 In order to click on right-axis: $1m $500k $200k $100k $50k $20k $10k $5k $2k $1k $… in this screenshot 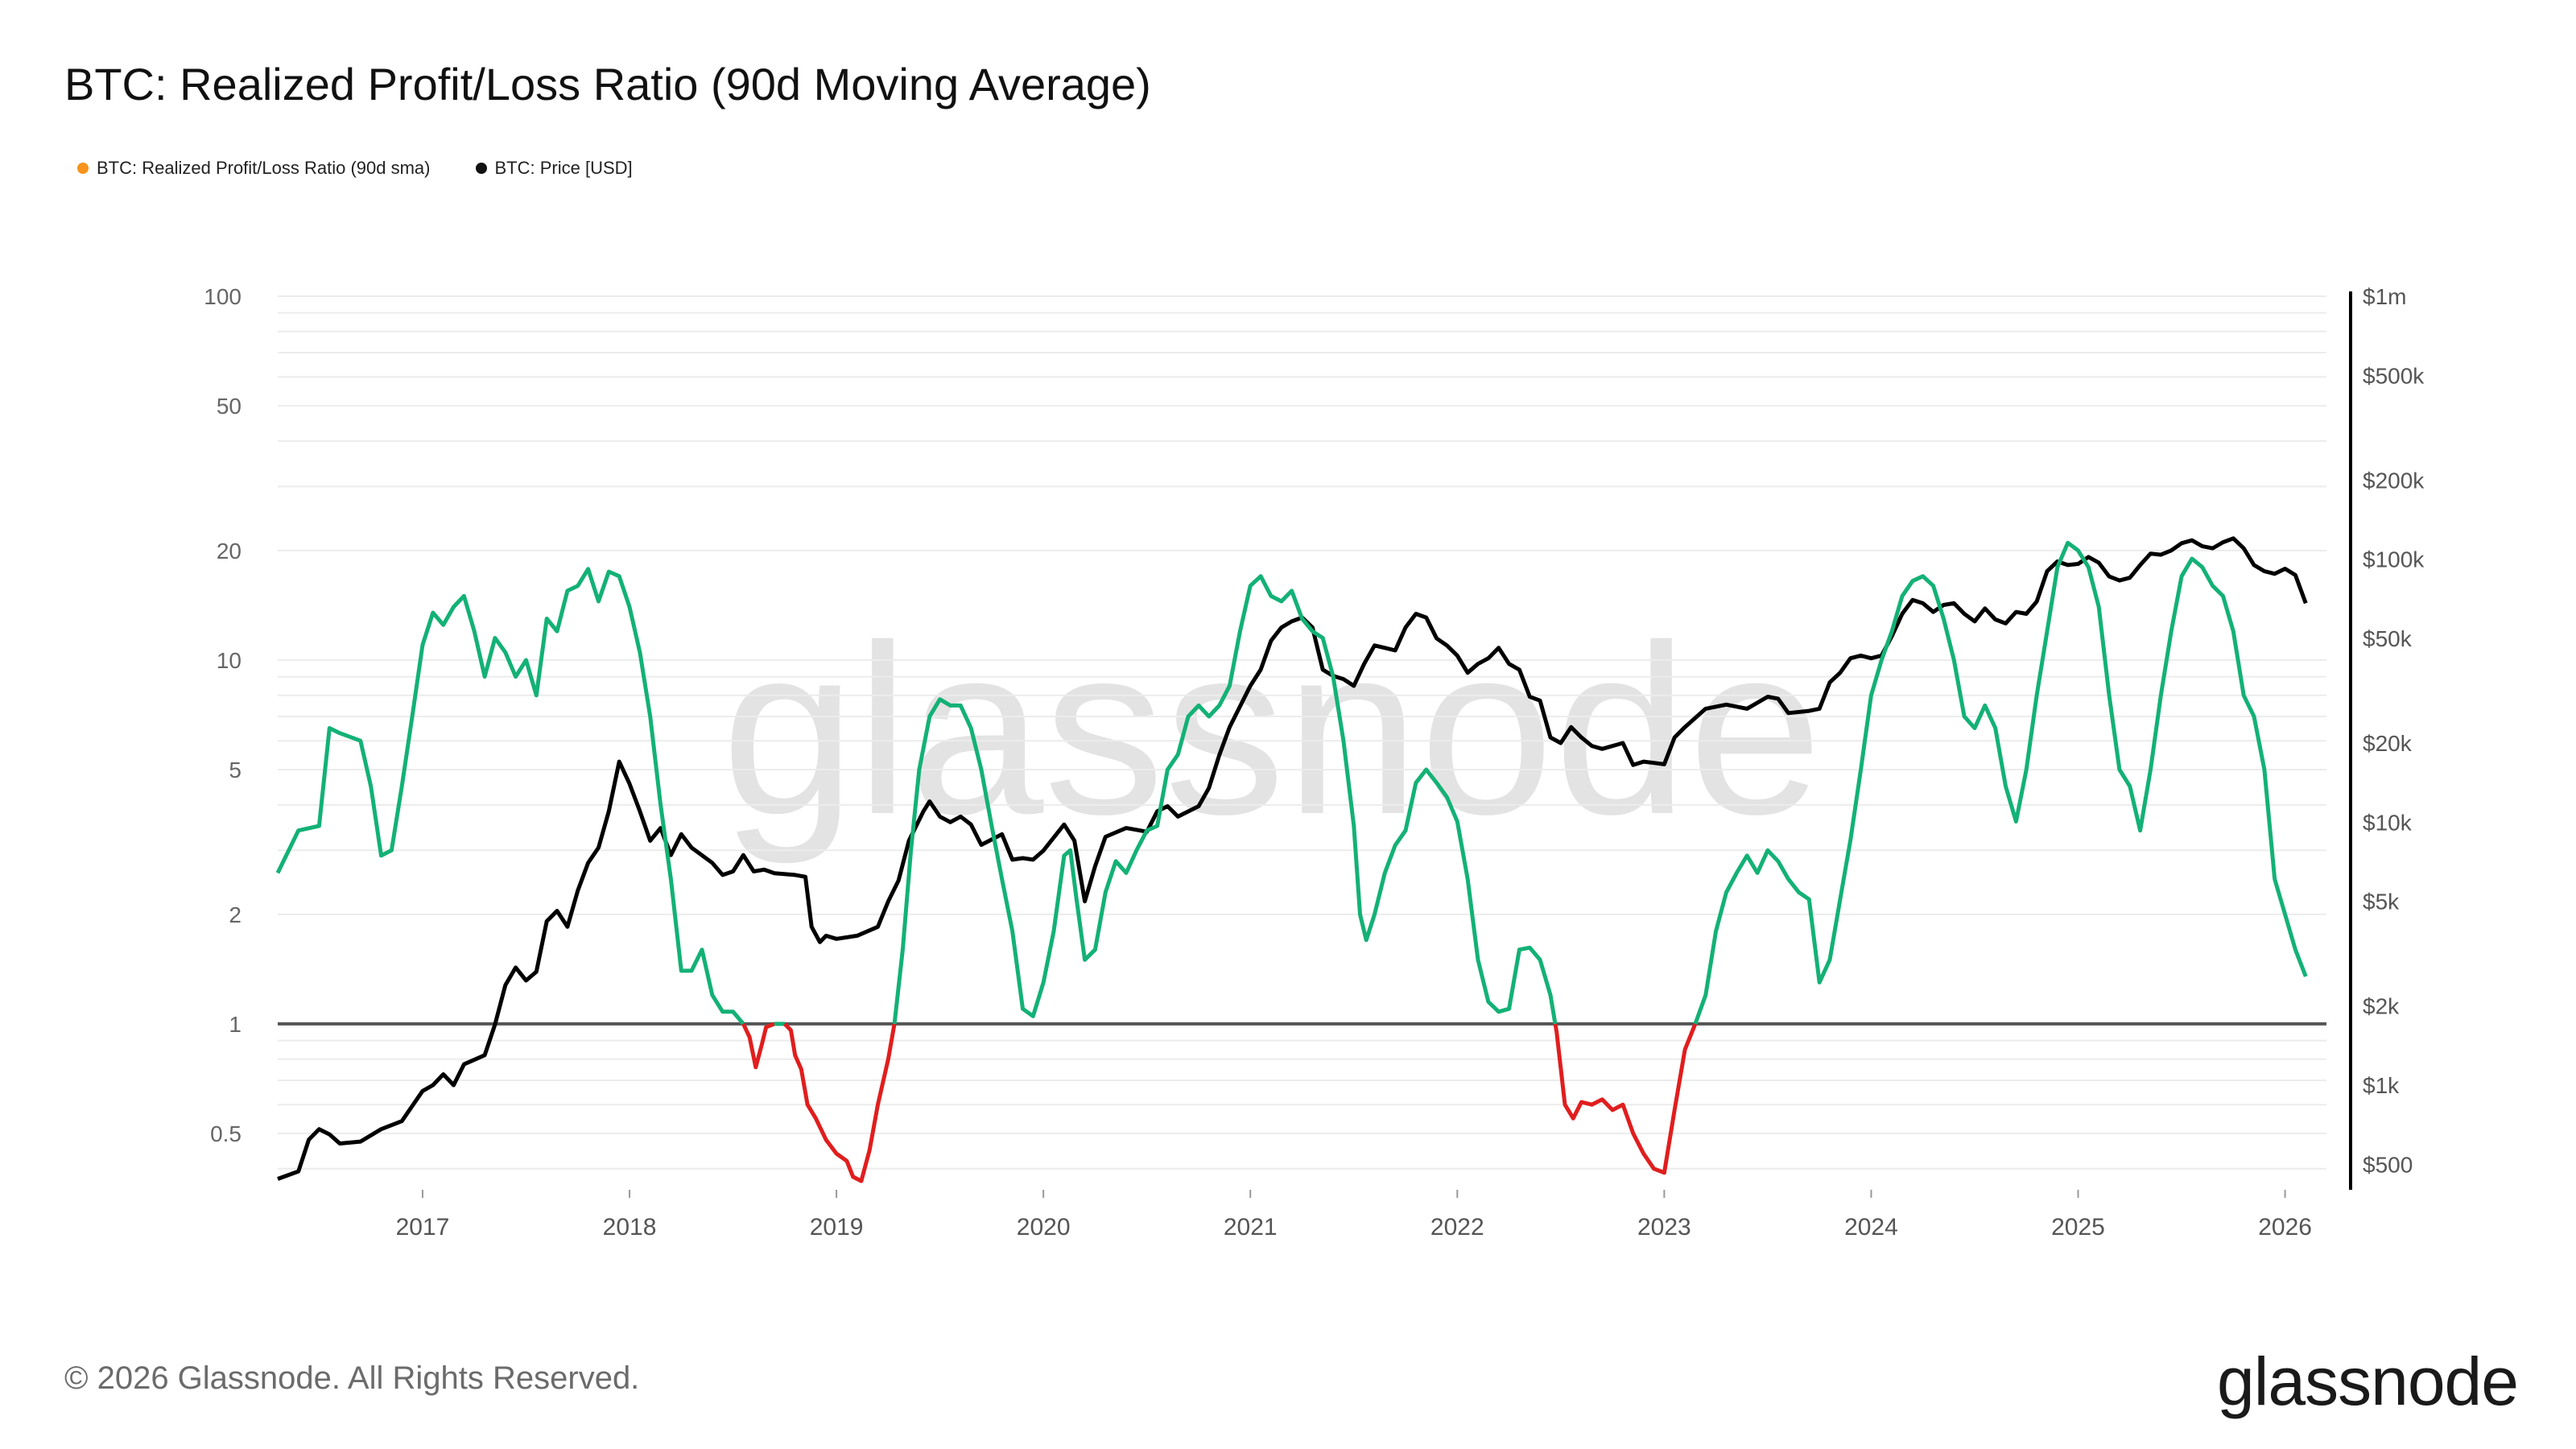, I will do `click(2387, 737)`.